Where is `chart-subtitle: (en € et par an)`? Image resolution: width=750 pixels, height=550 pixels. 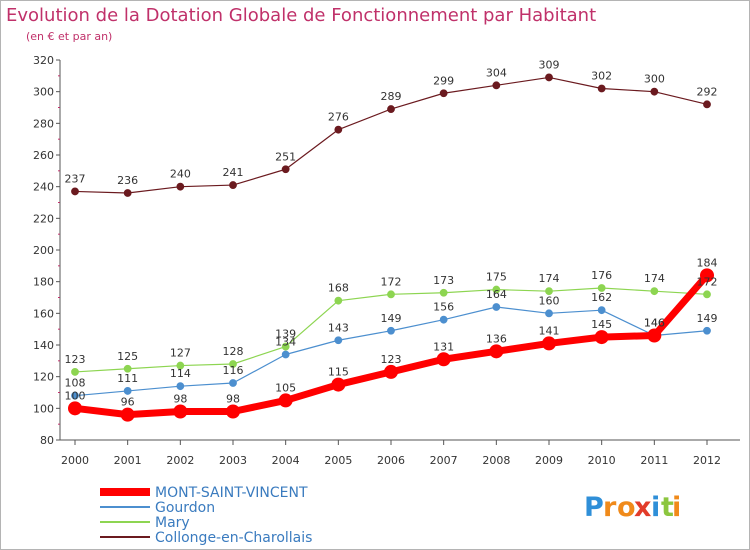
chart-subtitle: (en € et par an) is located at coordinates (69, 36).